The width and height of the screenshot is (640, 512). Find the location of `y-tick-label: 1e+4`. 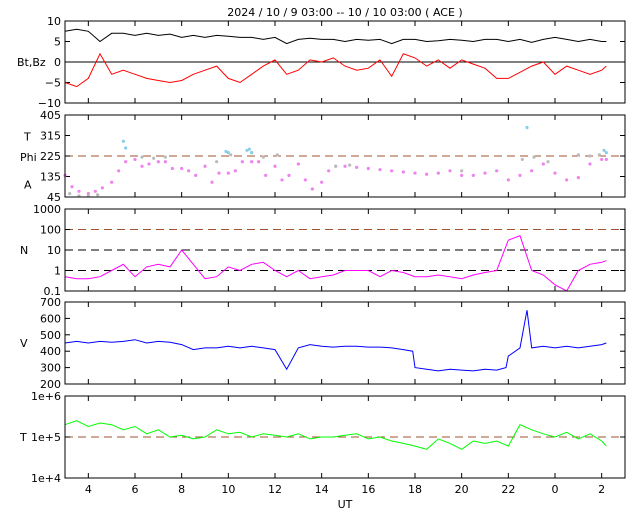

y-tick-label: 1e+4 is located at coordinates (46, 478).